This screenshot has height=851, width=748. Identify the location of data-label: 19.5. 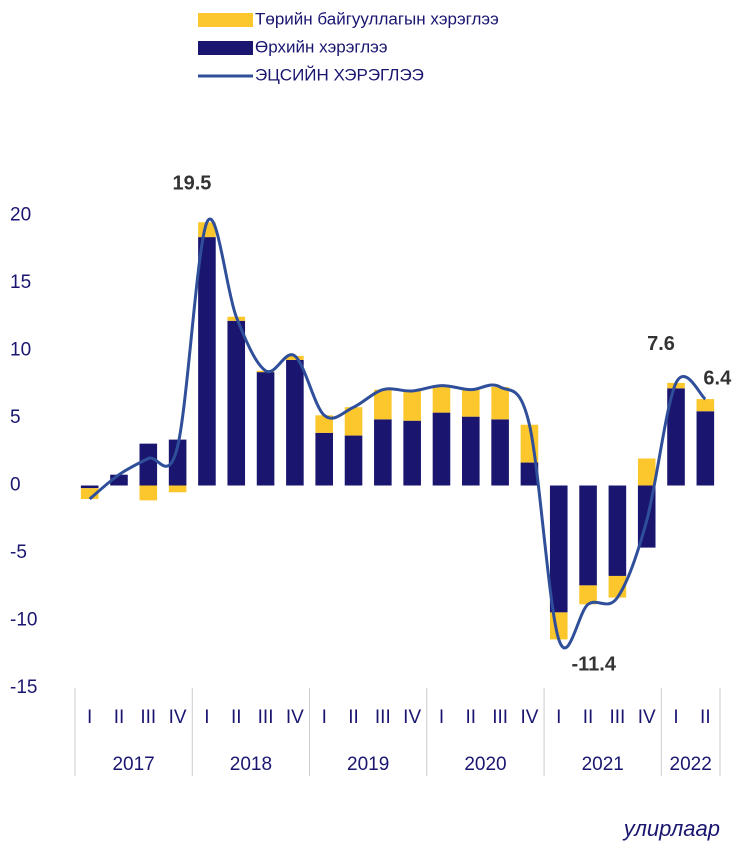
(191, 184).